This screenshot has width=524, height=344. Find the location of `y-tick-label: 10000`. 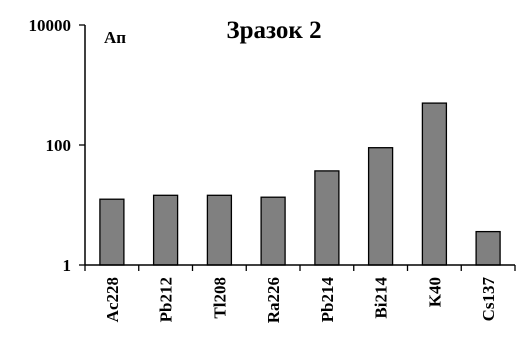

y-tick-label: 10000 is located at coordinates (50, 25).